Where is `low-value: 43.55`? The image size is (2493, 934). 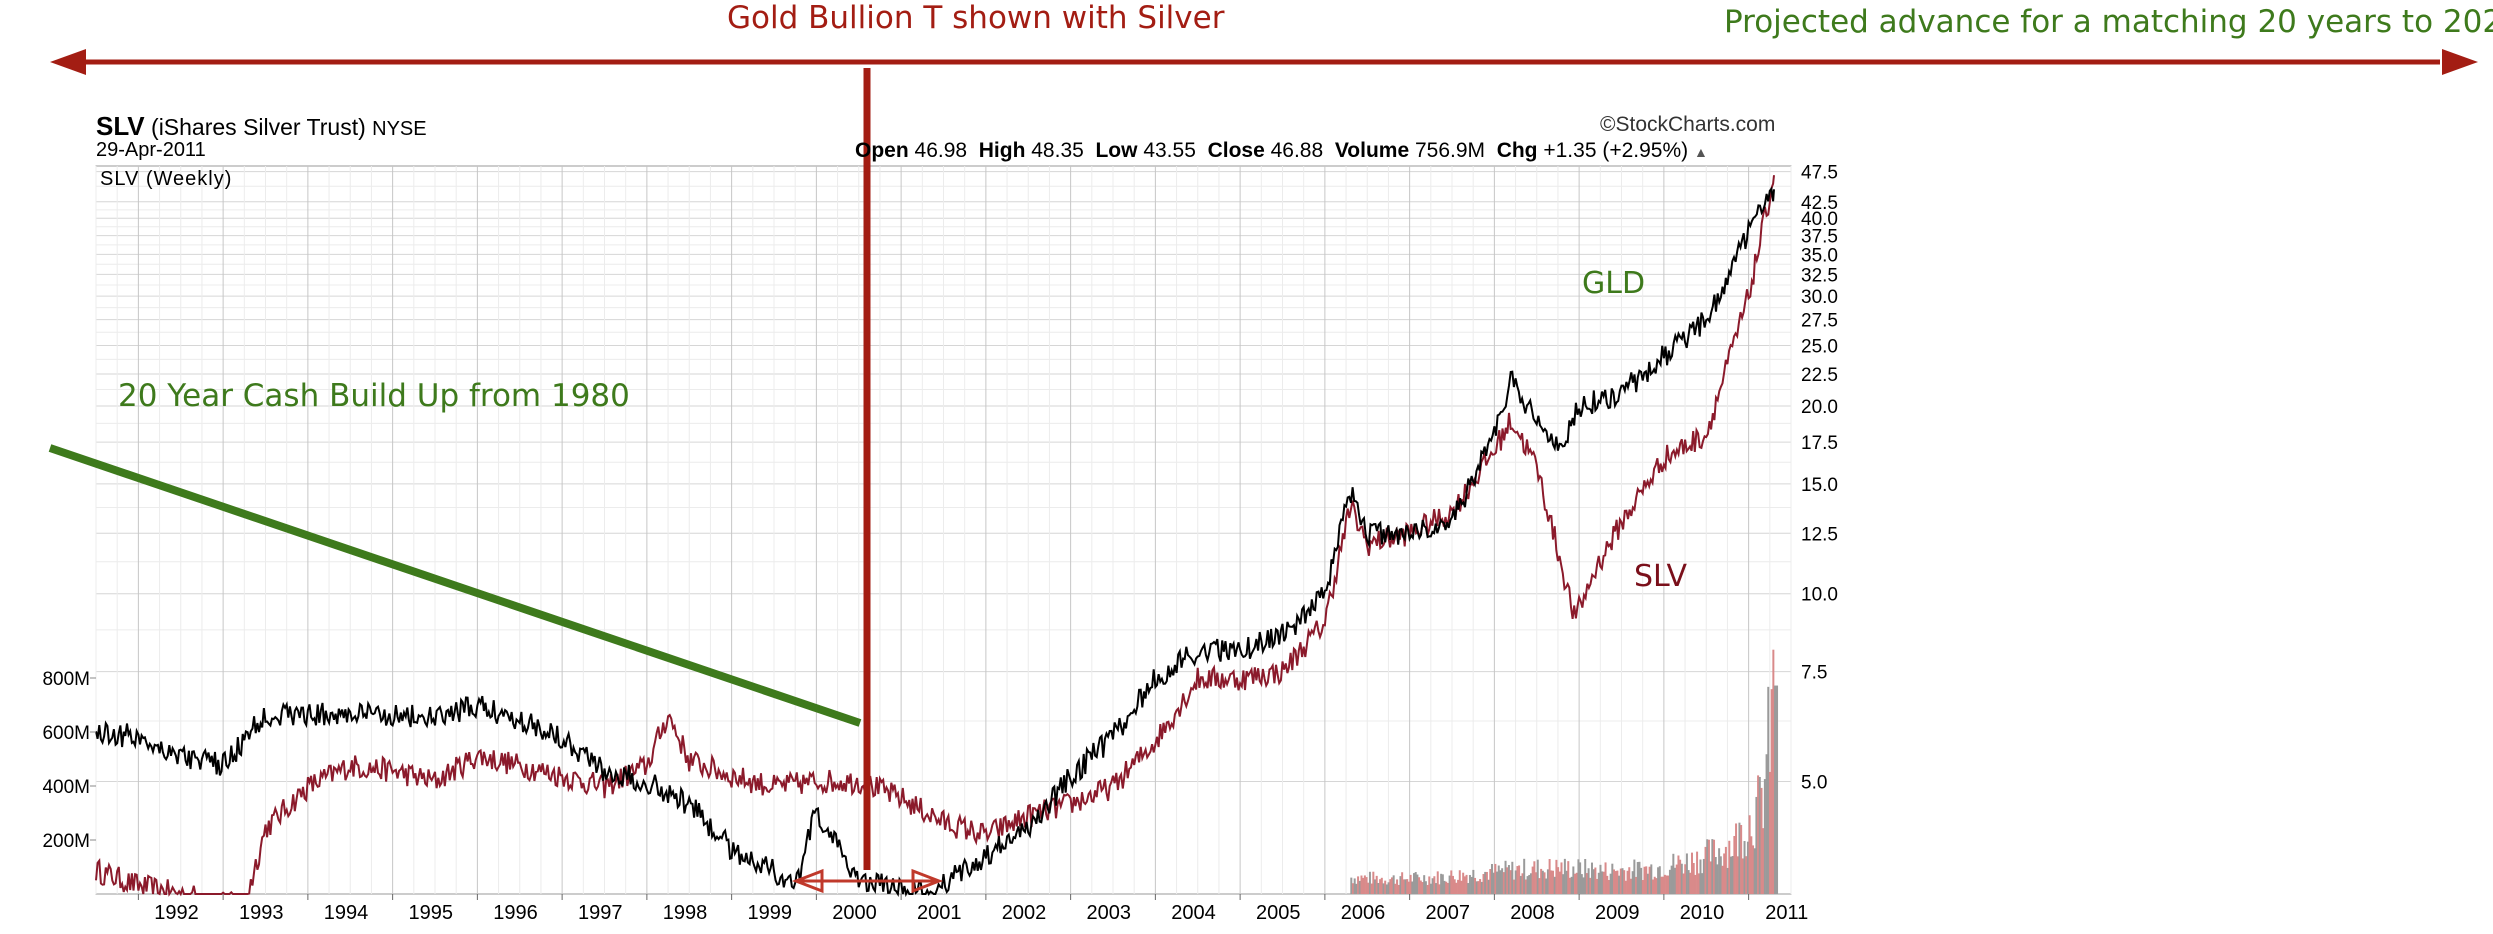
low-value: 43.55 is located at coordinates (1169, 150).